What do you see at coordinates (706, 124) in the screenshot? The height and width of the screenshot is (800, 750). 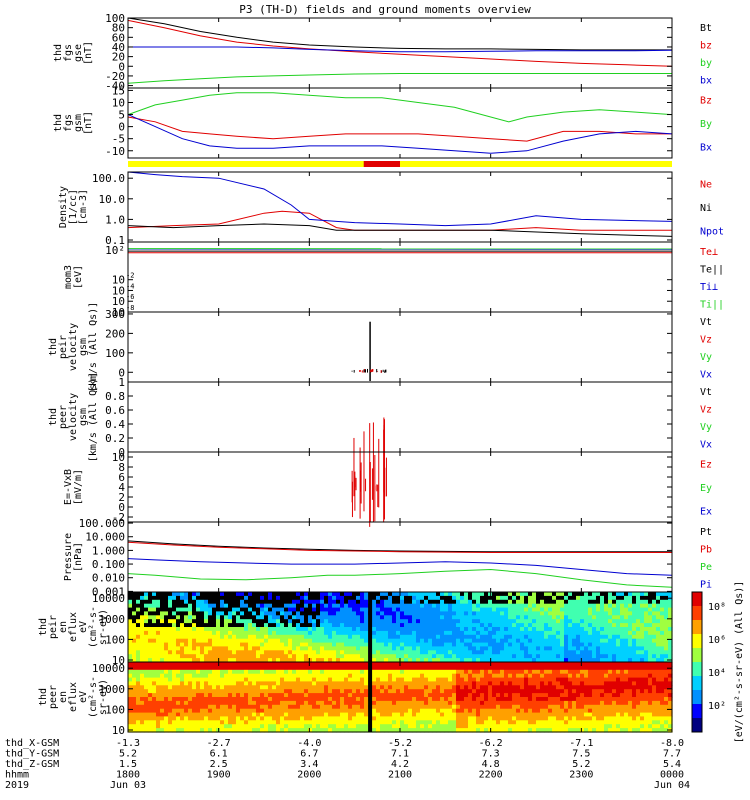 I see `legend-by: By` at bounding box center [706, 124].